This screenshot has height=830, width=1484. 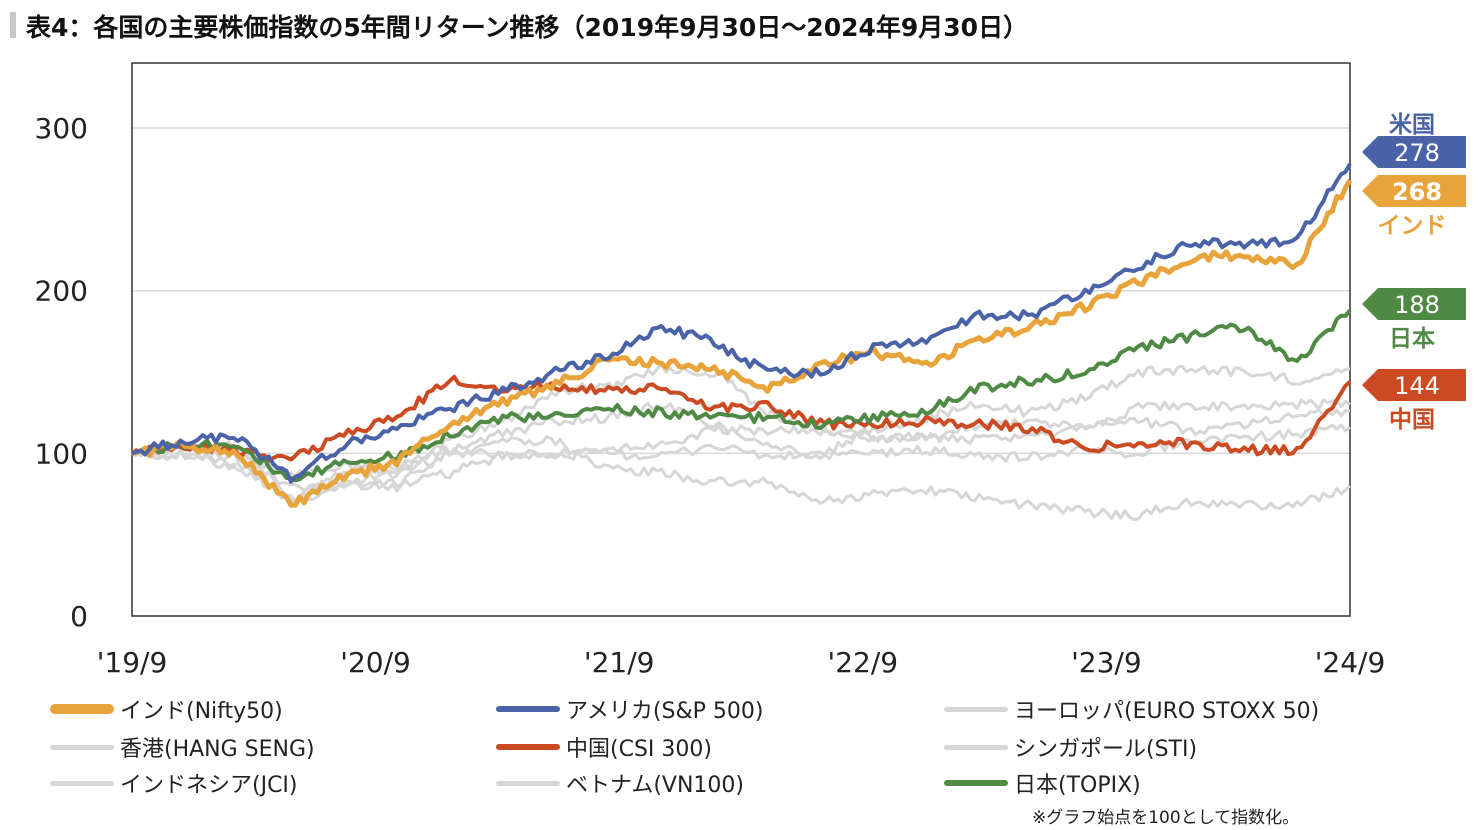 What do you see at coordinates (639, 749) in the screenshot?
I see `legend-label: 中国(CSI 300)` at bounding box center [639, 749].